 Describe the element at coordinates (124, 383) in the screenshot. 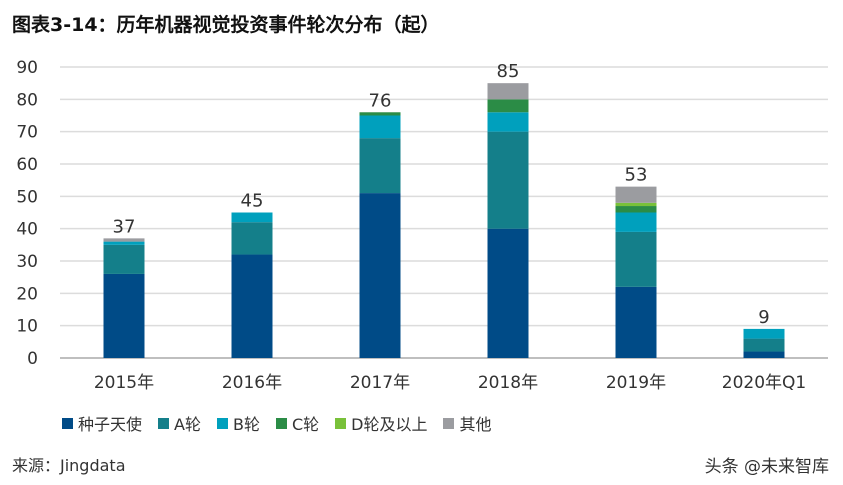

I see `x-tick-label: 2015年` at that location.